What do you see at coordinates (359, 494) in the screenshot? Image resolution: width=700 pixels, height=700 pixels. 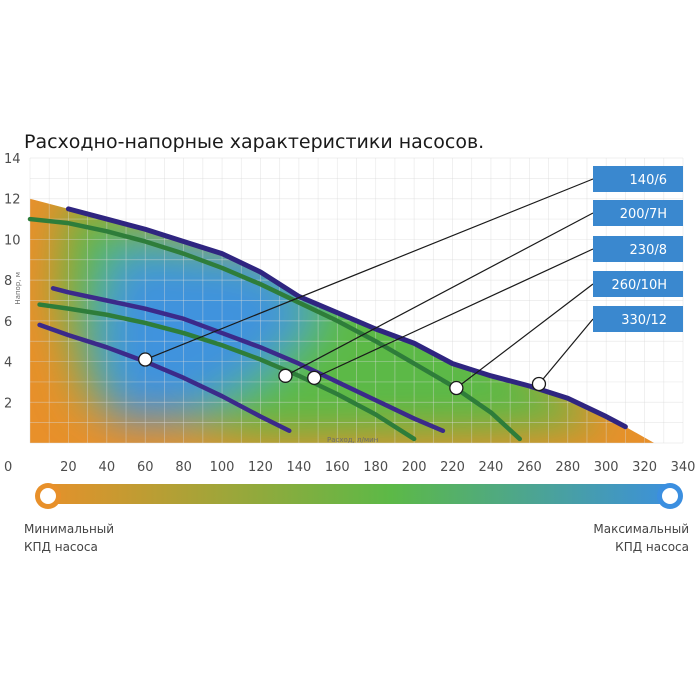 I see `efficiency-gradient-bar` at bounding box center [359, 494].